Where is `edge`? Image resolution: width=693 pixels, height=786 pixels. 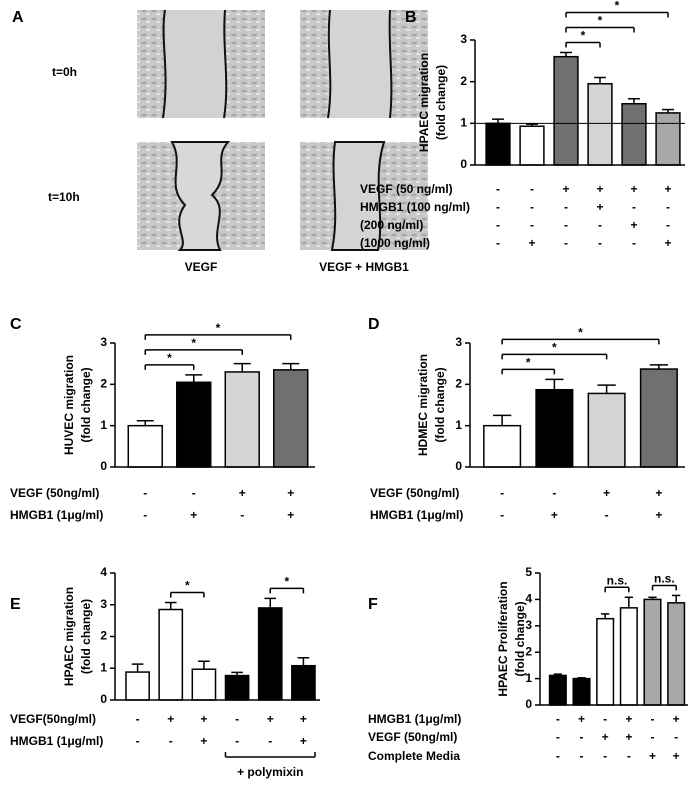 edge is located at coordinates (360, 64).